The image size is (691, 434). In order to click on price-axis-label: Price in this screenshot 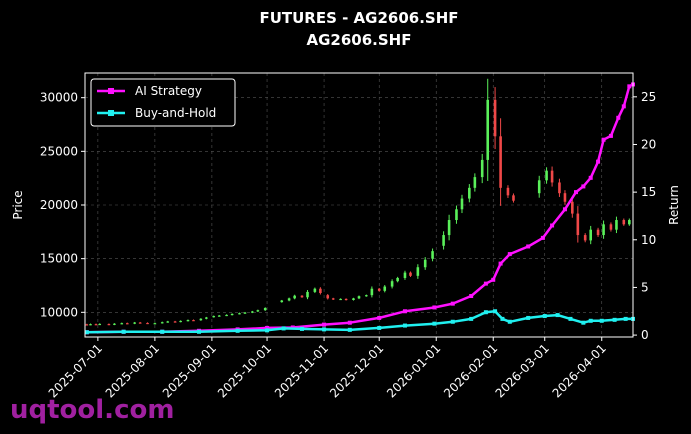, I will do `click(18, 204)`.